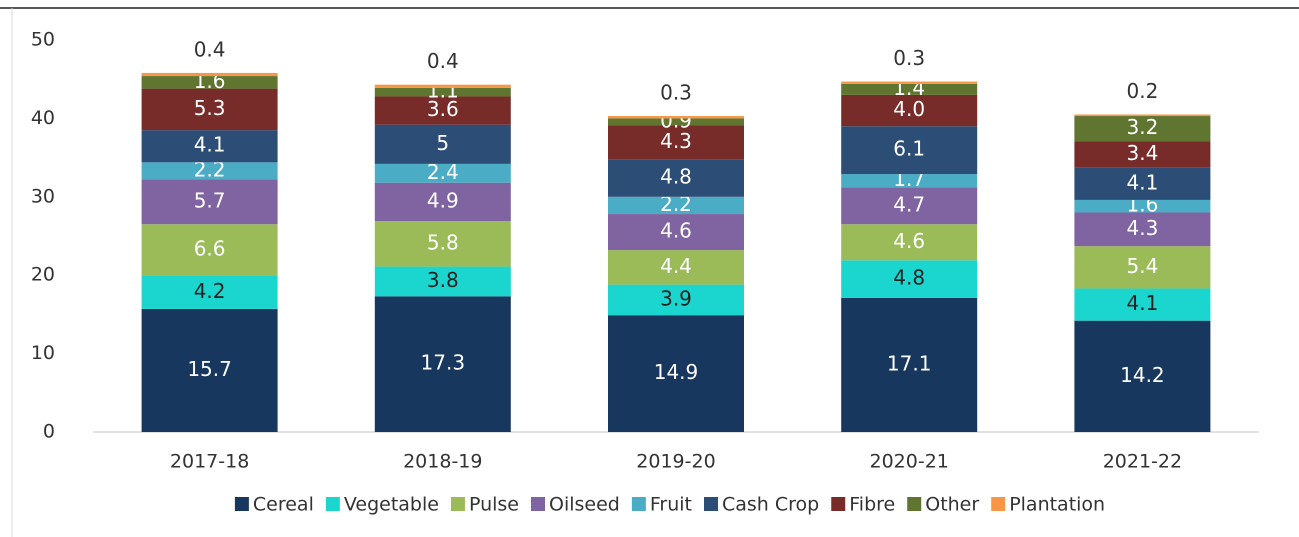  I want to click on value-label: 0.9, so click(676, 120).